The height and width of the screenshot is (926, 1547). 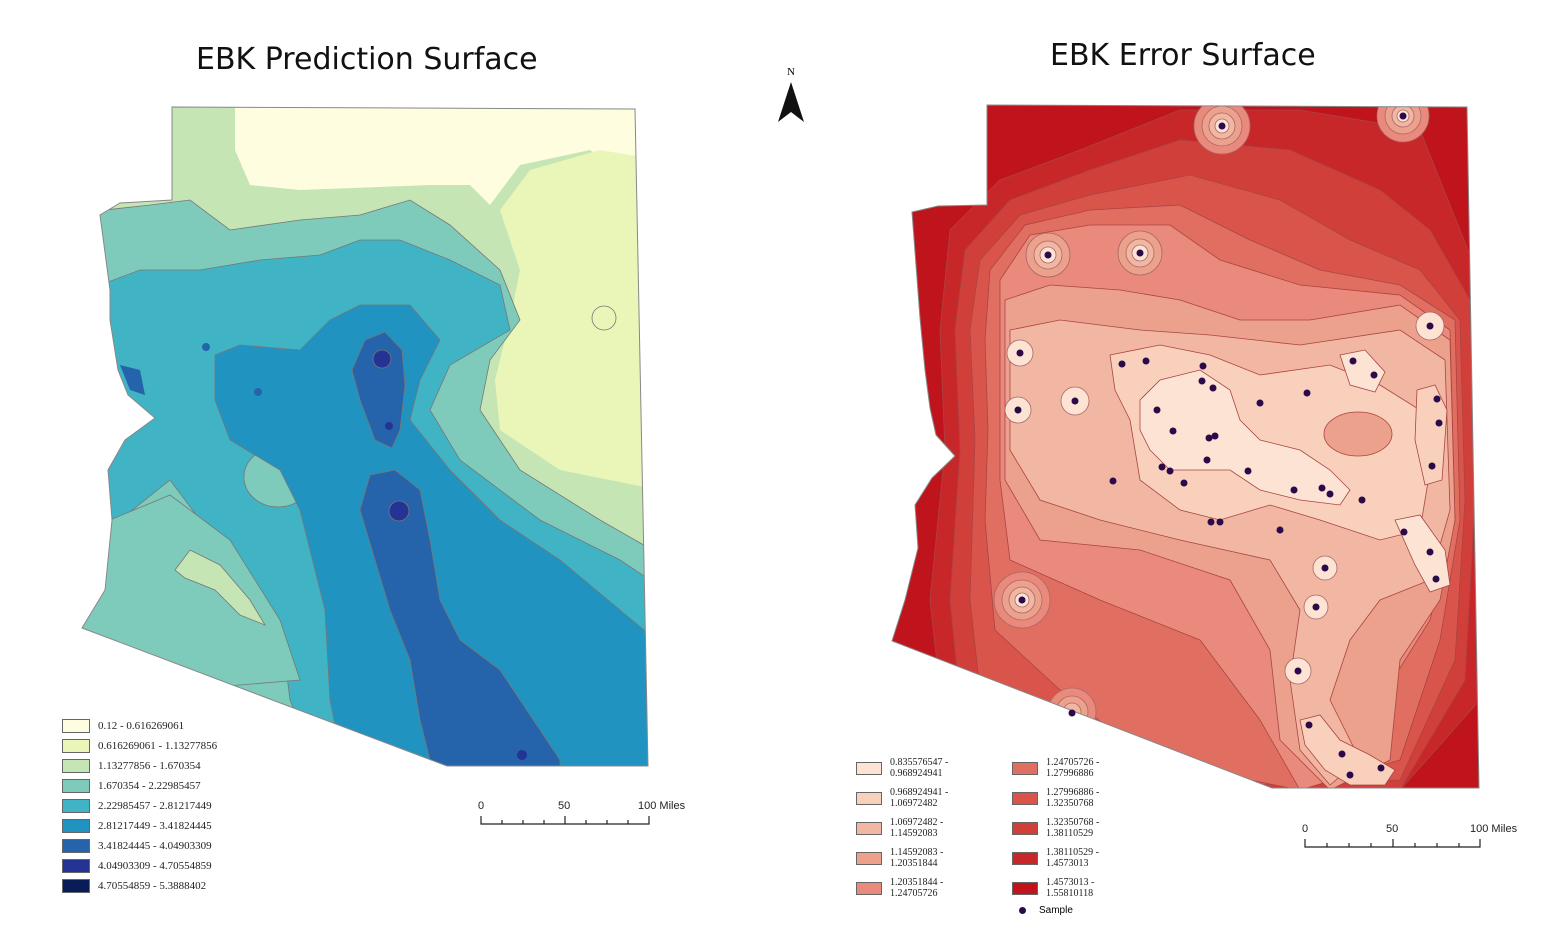 I want to click on legend-label: 1.24705726 -, so click(x=1073, y=762).